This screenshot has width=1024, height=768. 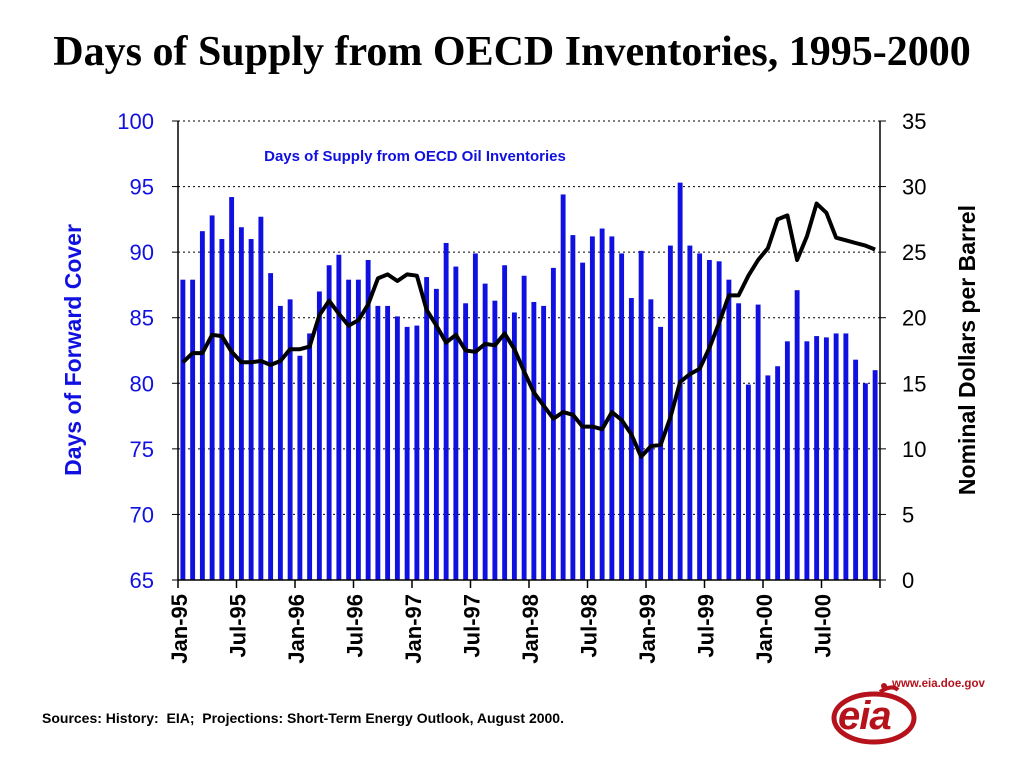 What do you see at coordinates (472, 626) in the screenshot?
I see `x-tick-label: Jul-97` at bounding box center [472, 626].